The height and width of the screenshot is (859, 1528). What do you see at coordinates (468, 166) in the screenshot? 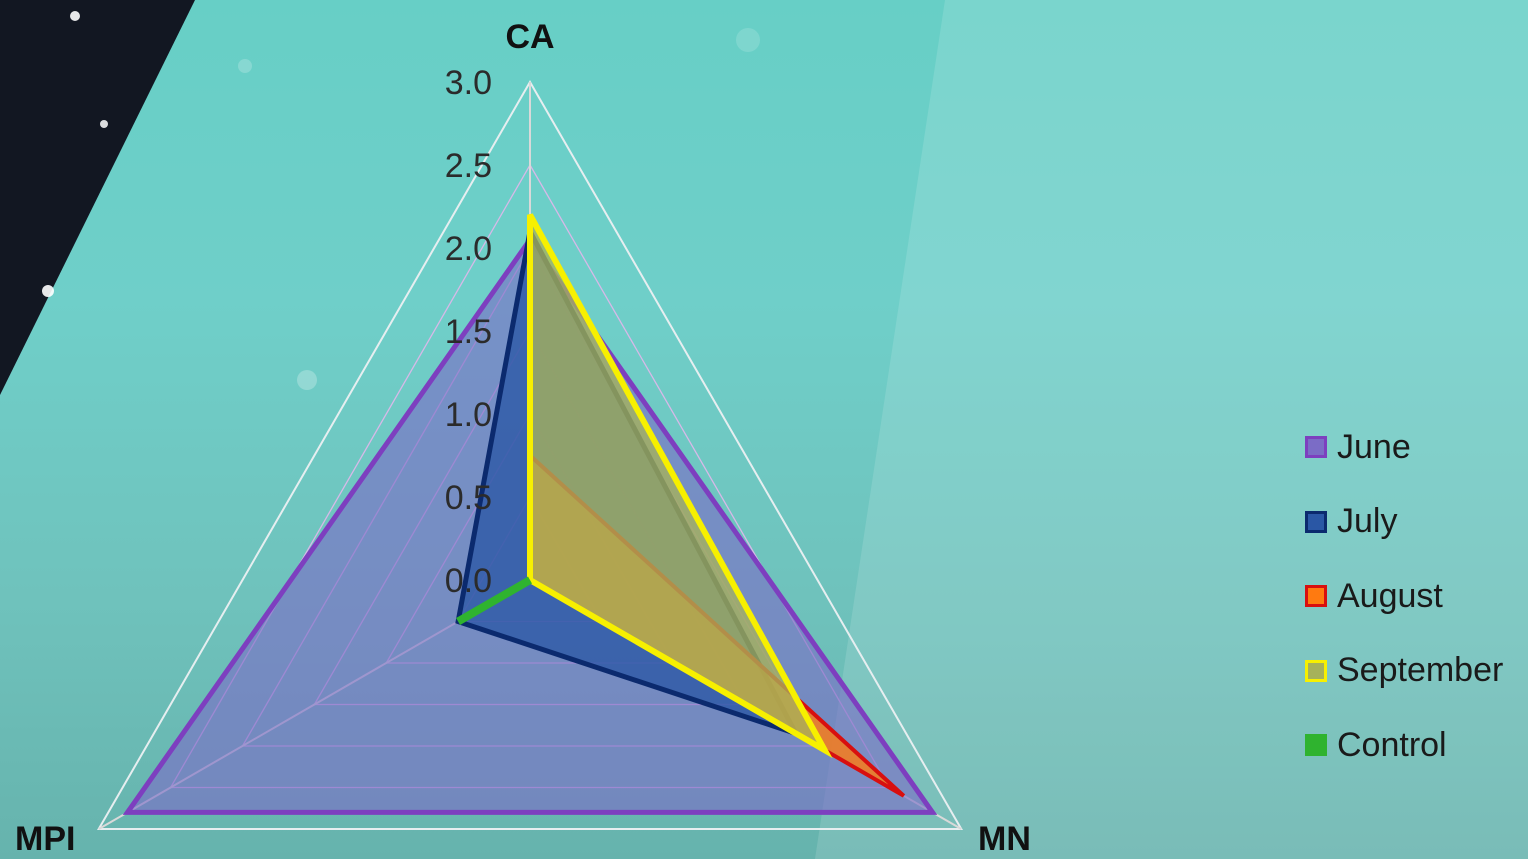
I see `tick-label: 2.5` at bounding box center [468, 166].